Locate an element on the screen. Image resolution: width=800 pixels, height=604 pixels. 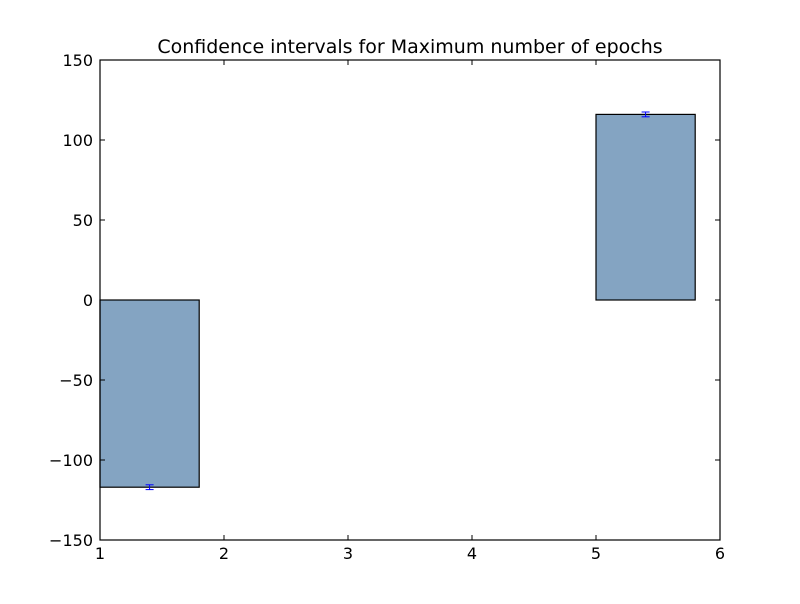
x-tick-label-6: 6 is located at coordinates (720, 553).